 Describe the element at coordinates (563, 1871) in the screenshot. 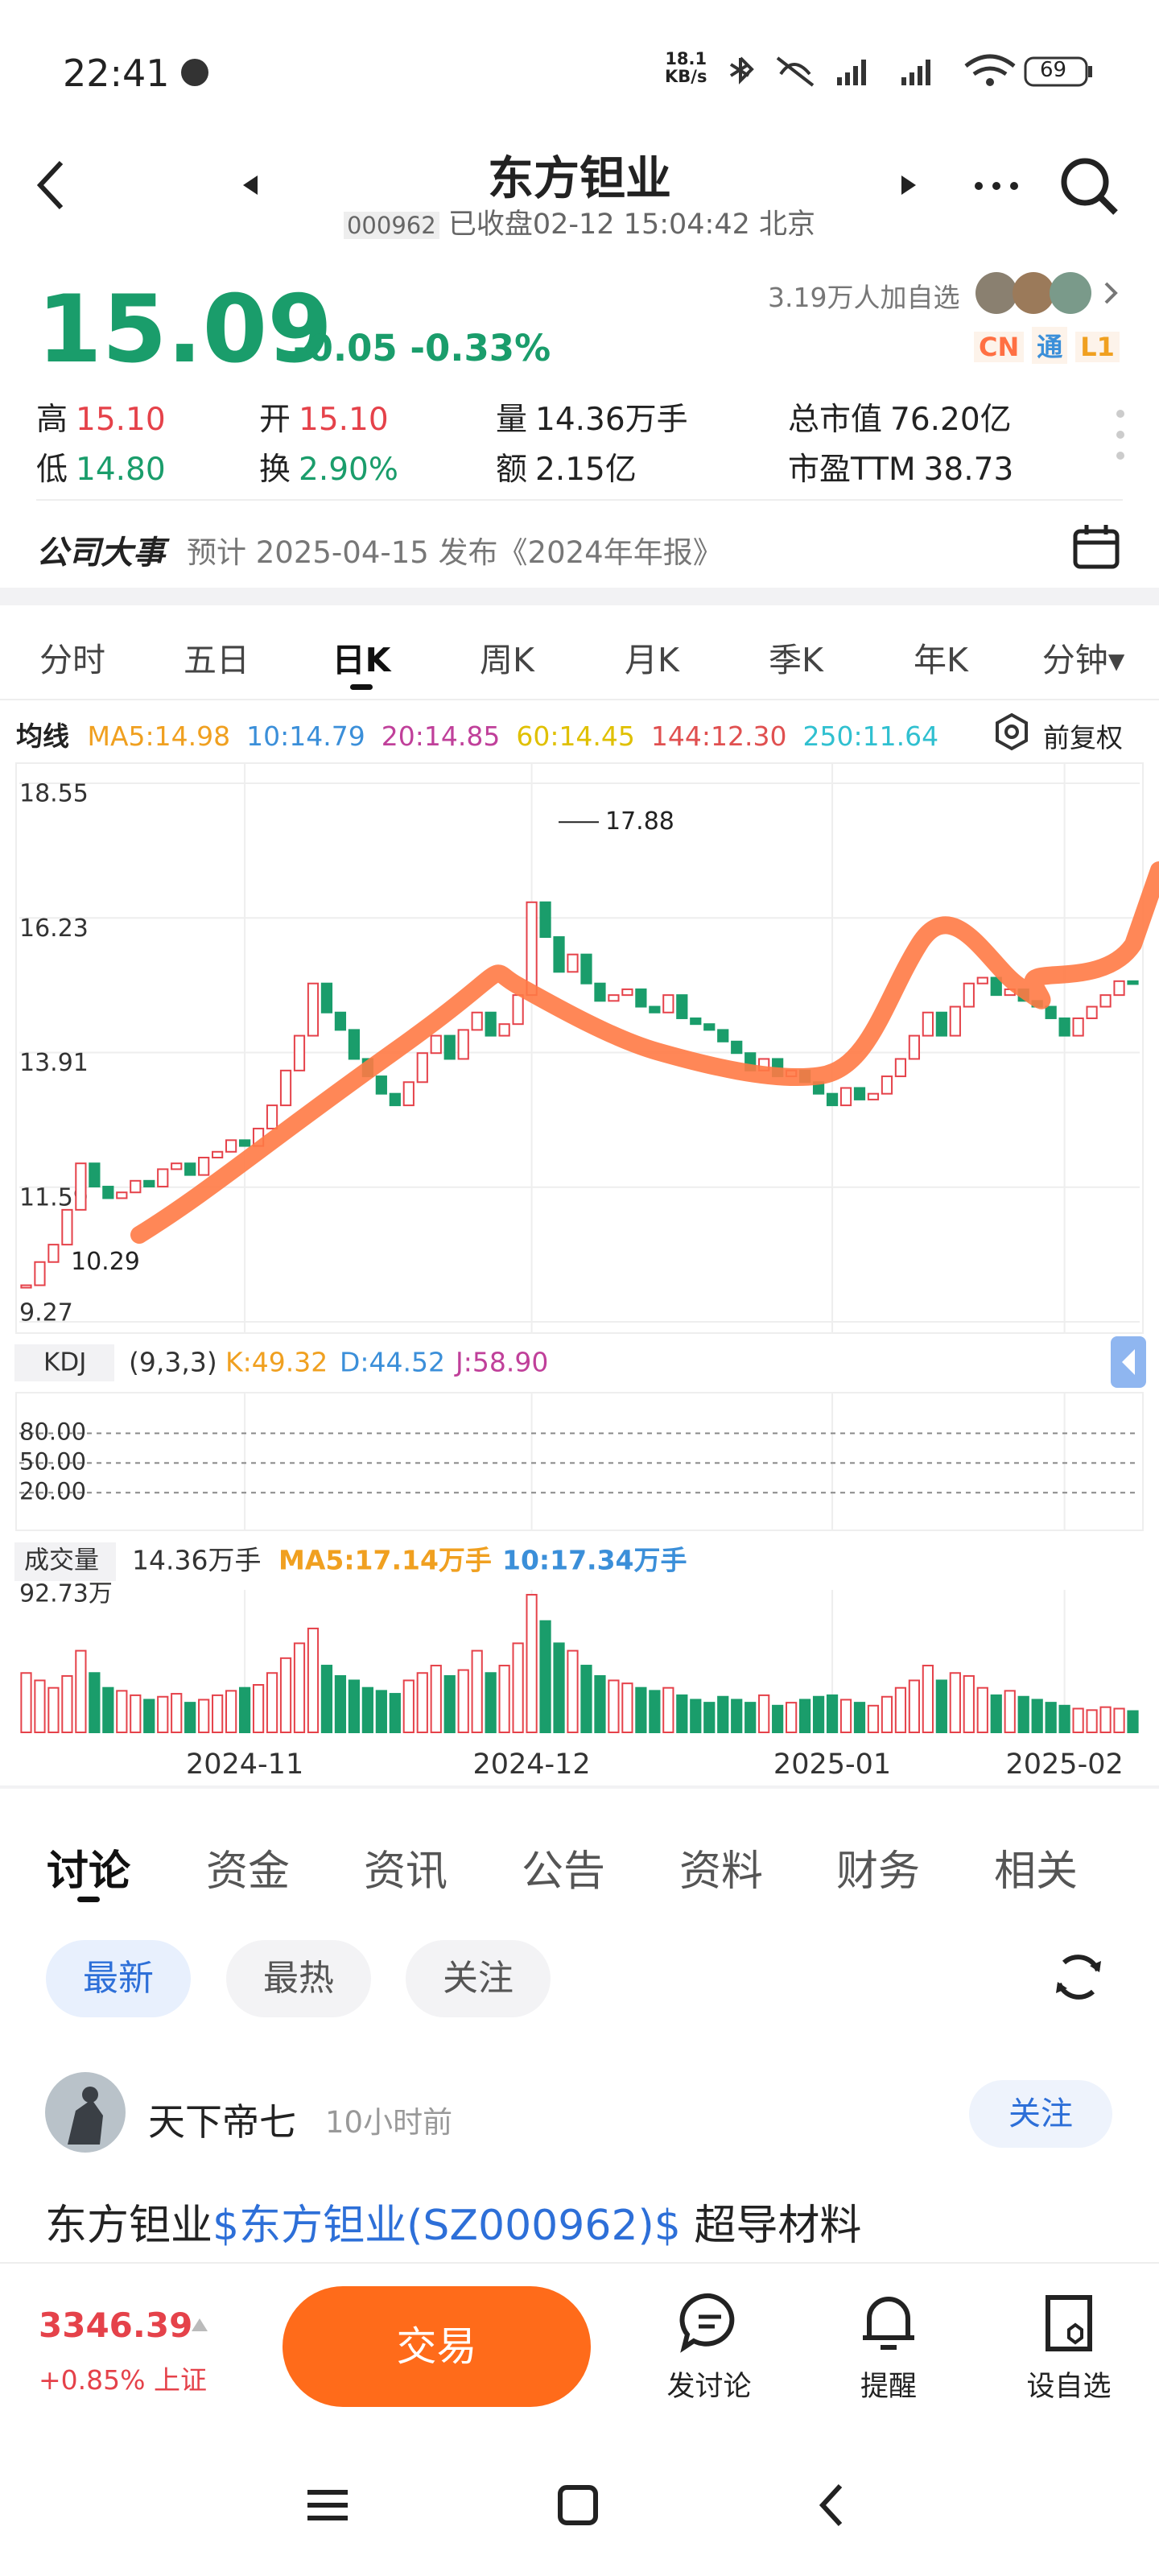

I see `discussion-tab: 公告` at that location.